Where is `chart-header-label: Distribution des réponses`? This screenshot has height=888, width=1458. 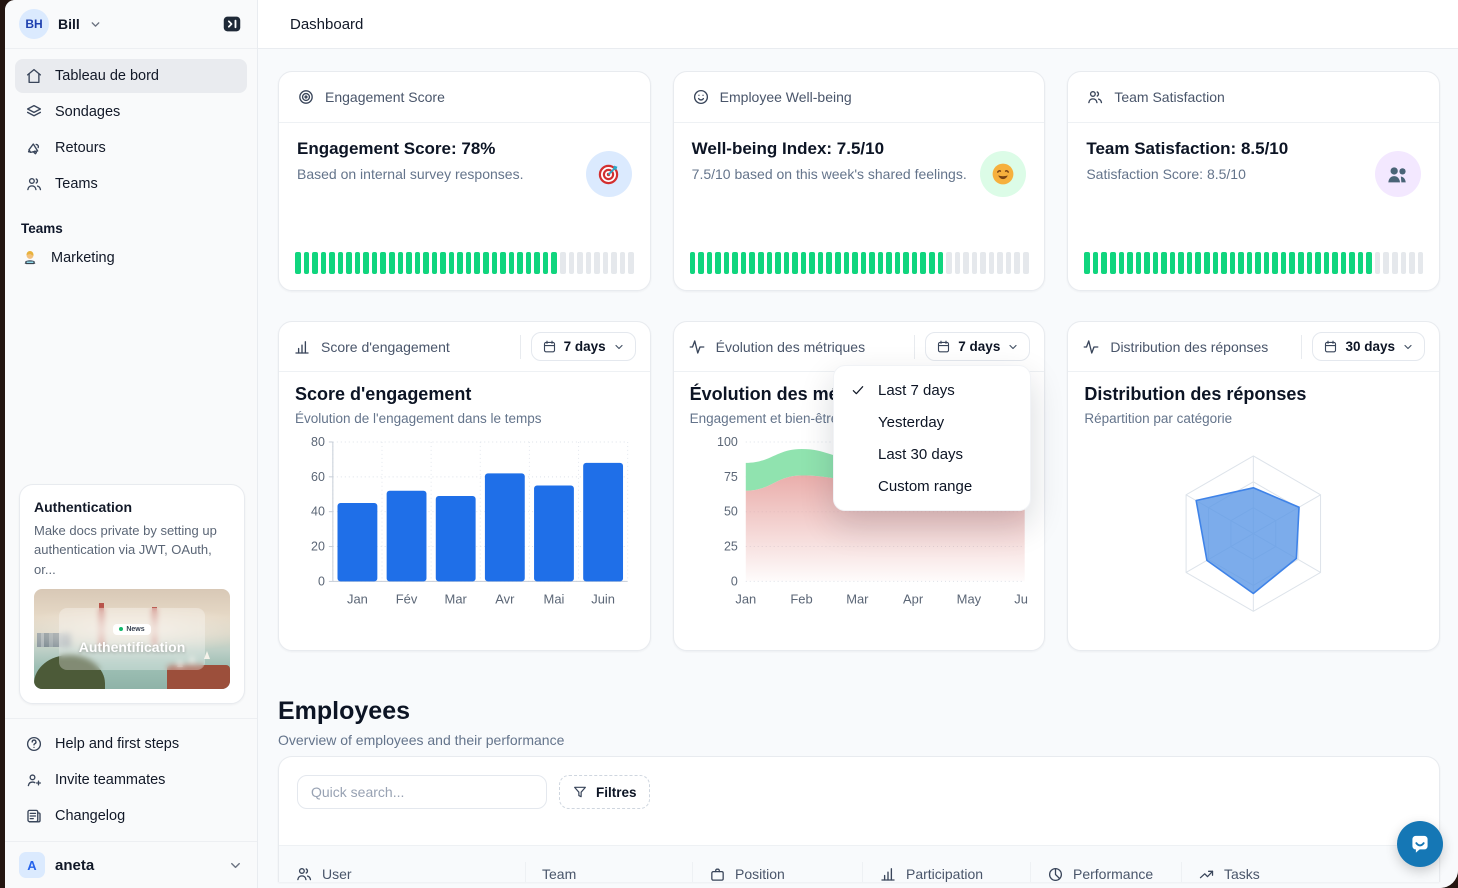
chart-header-label: Distribution des réponses is located at coordinates (1189, 346).